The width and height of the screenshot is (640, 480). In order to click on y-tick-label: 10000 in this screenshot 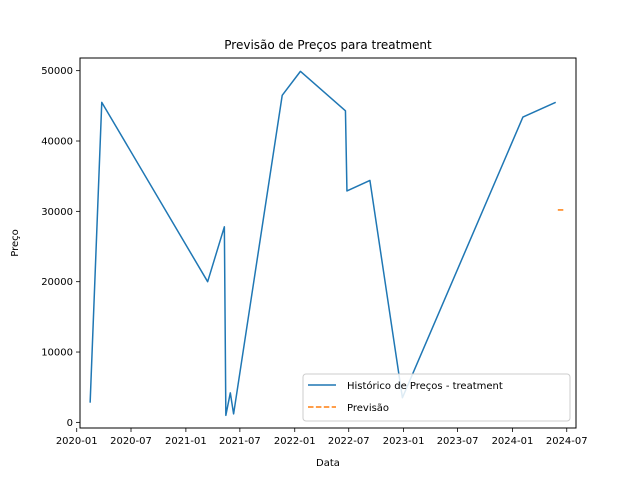, I will do `click(57, 353)`.